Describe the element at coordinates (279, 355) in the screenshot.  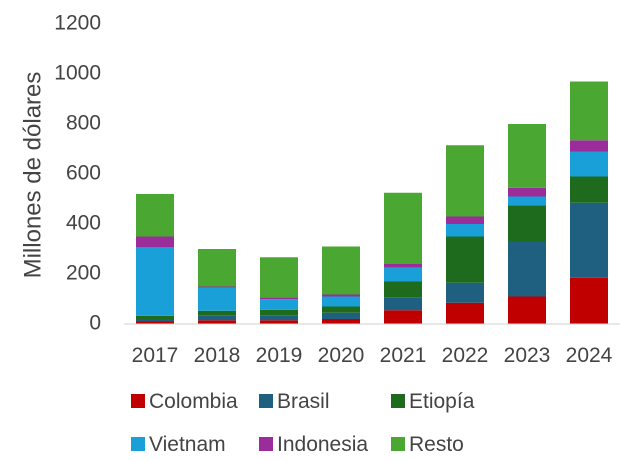
I see `x-tick-label: 2019` at that location.